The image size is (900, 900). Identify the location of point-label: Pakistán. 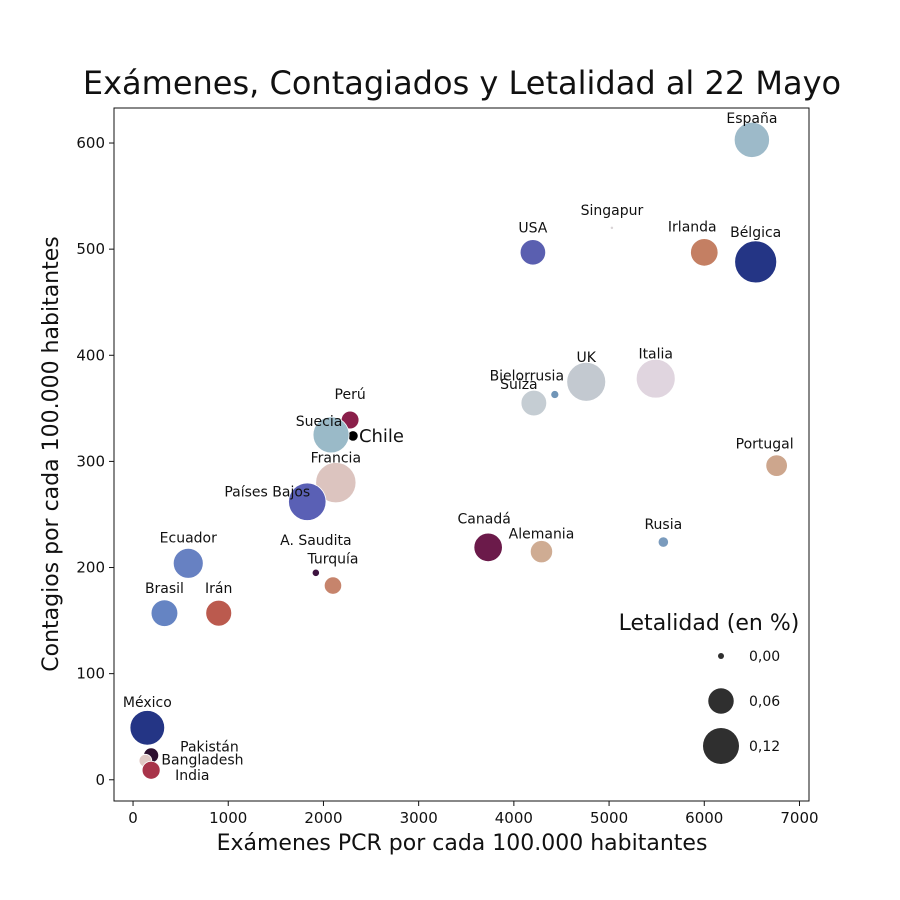
(209, 747).